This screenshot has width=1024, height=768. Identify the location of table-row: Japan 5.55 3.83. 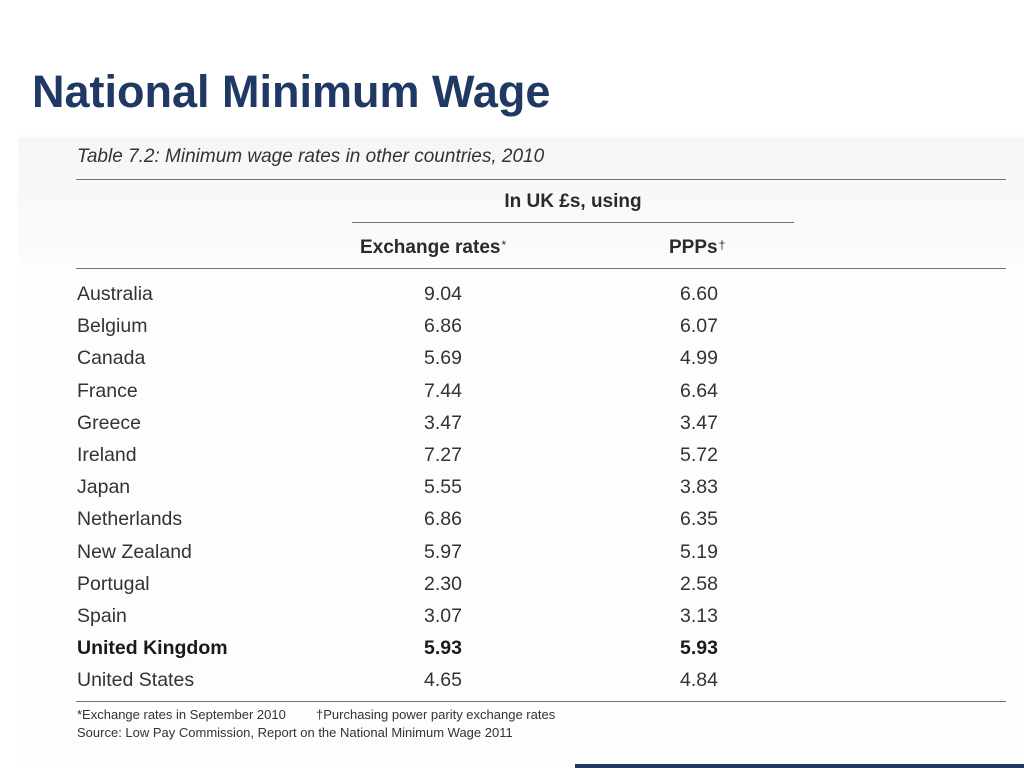
(512, 487).